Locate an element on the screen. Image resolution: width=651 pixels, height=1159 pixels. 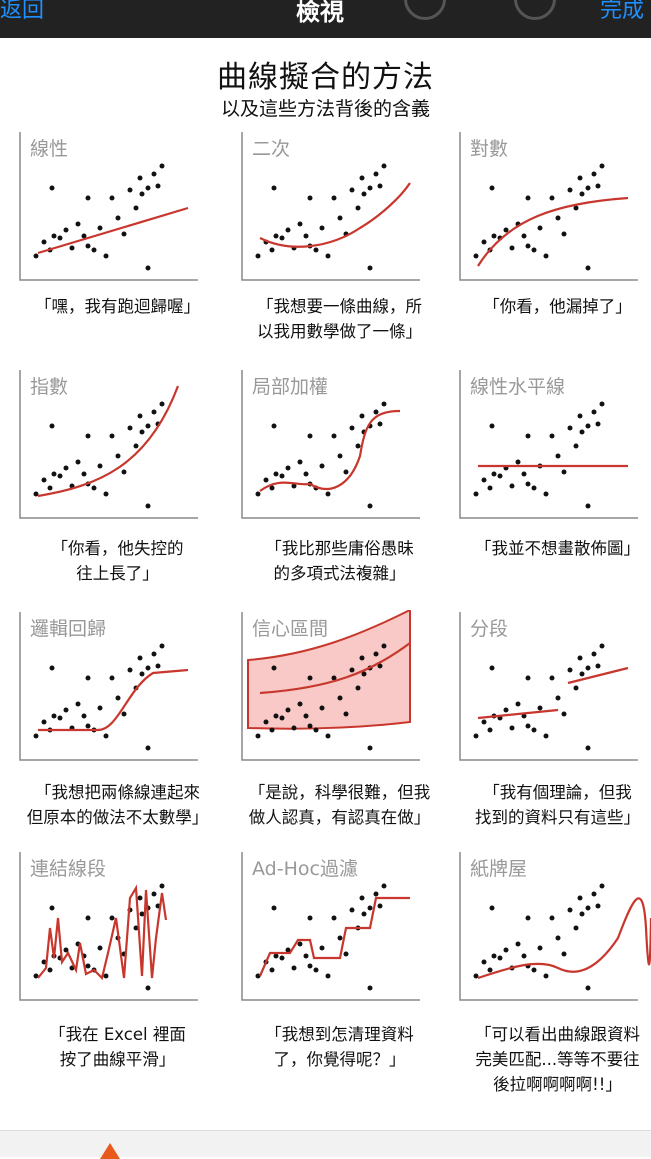
chart-panel-caption: 「我比那些庸俗愚昧 的多項式法複雜」 is located at coordinates (339, 561).